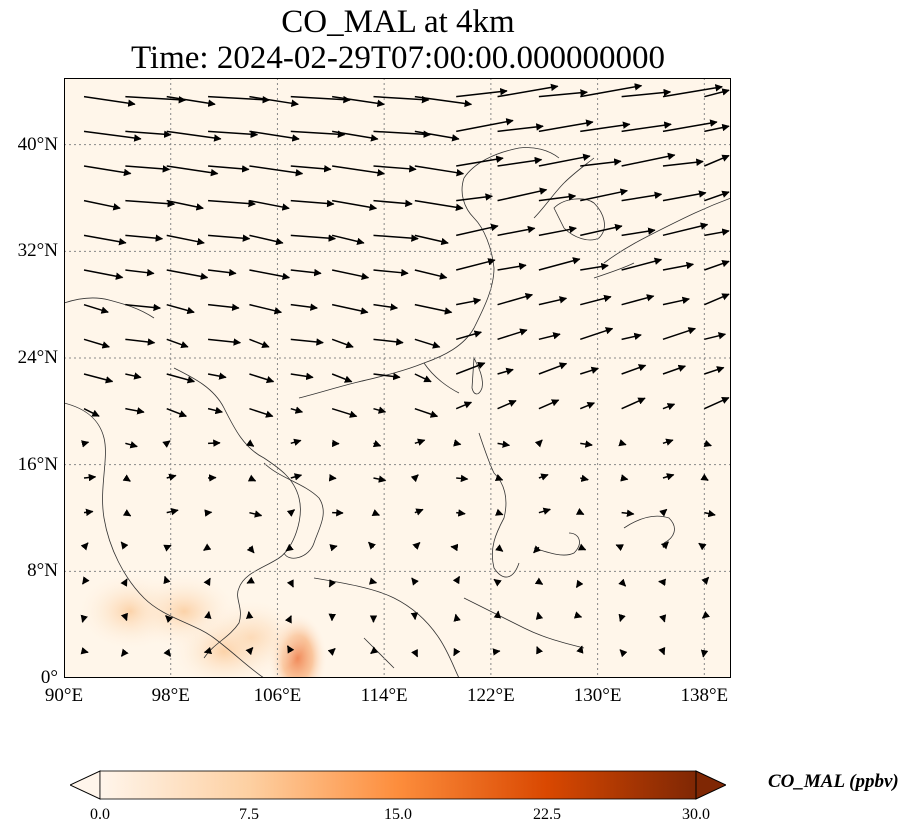  Describe the element at coordinates (42, 571) in the screenshot. I see `y-tick-label: 8°N` at that location.